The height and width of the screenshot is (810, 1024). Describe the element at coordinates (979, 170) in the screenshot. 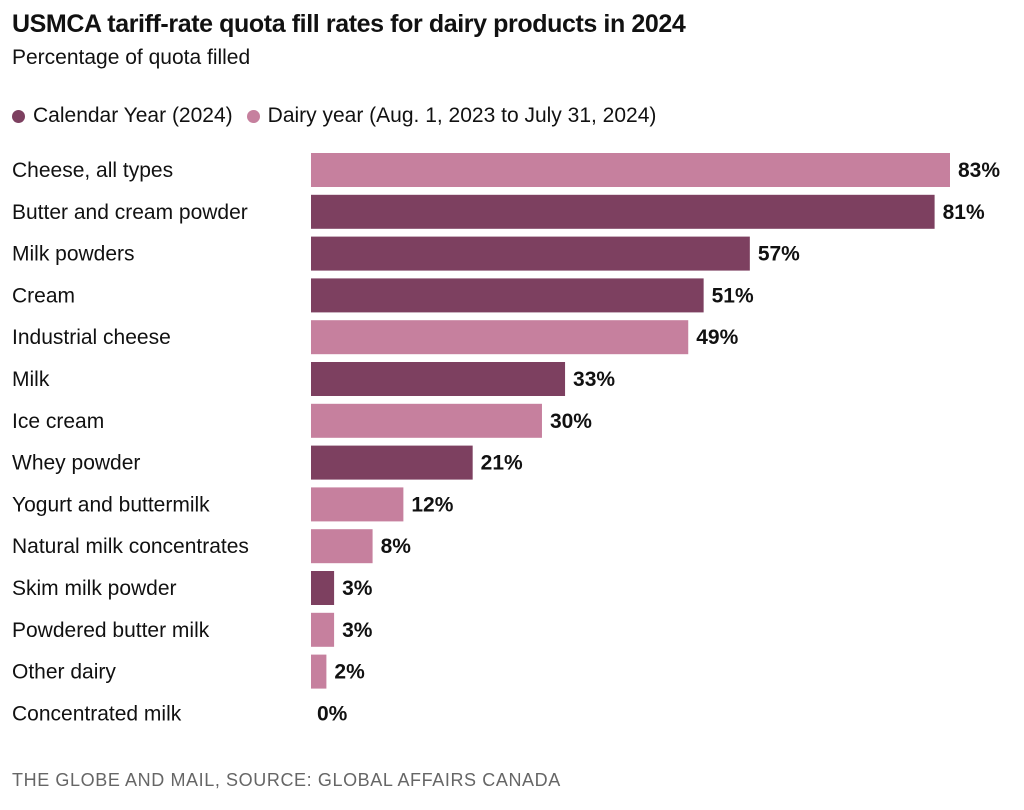

I see `value-label: 83%` at that location.